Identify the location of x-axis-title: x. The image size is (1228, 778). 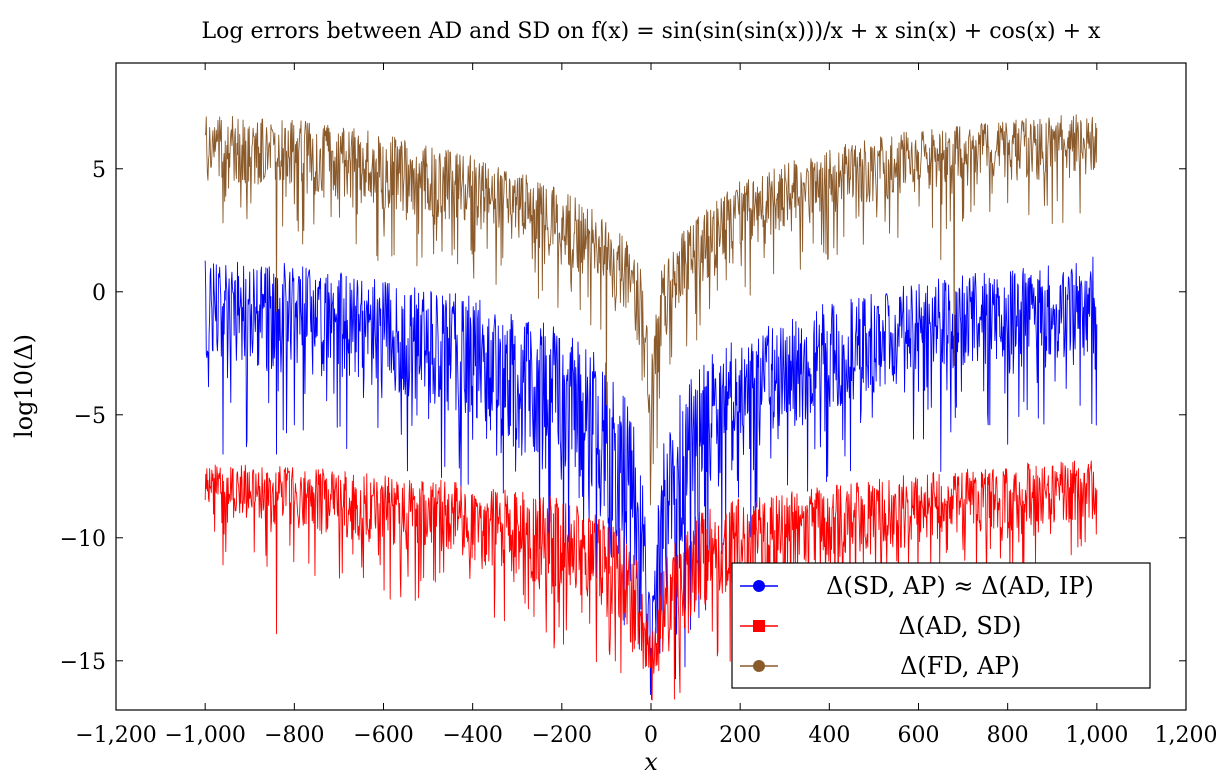
(651, 762).